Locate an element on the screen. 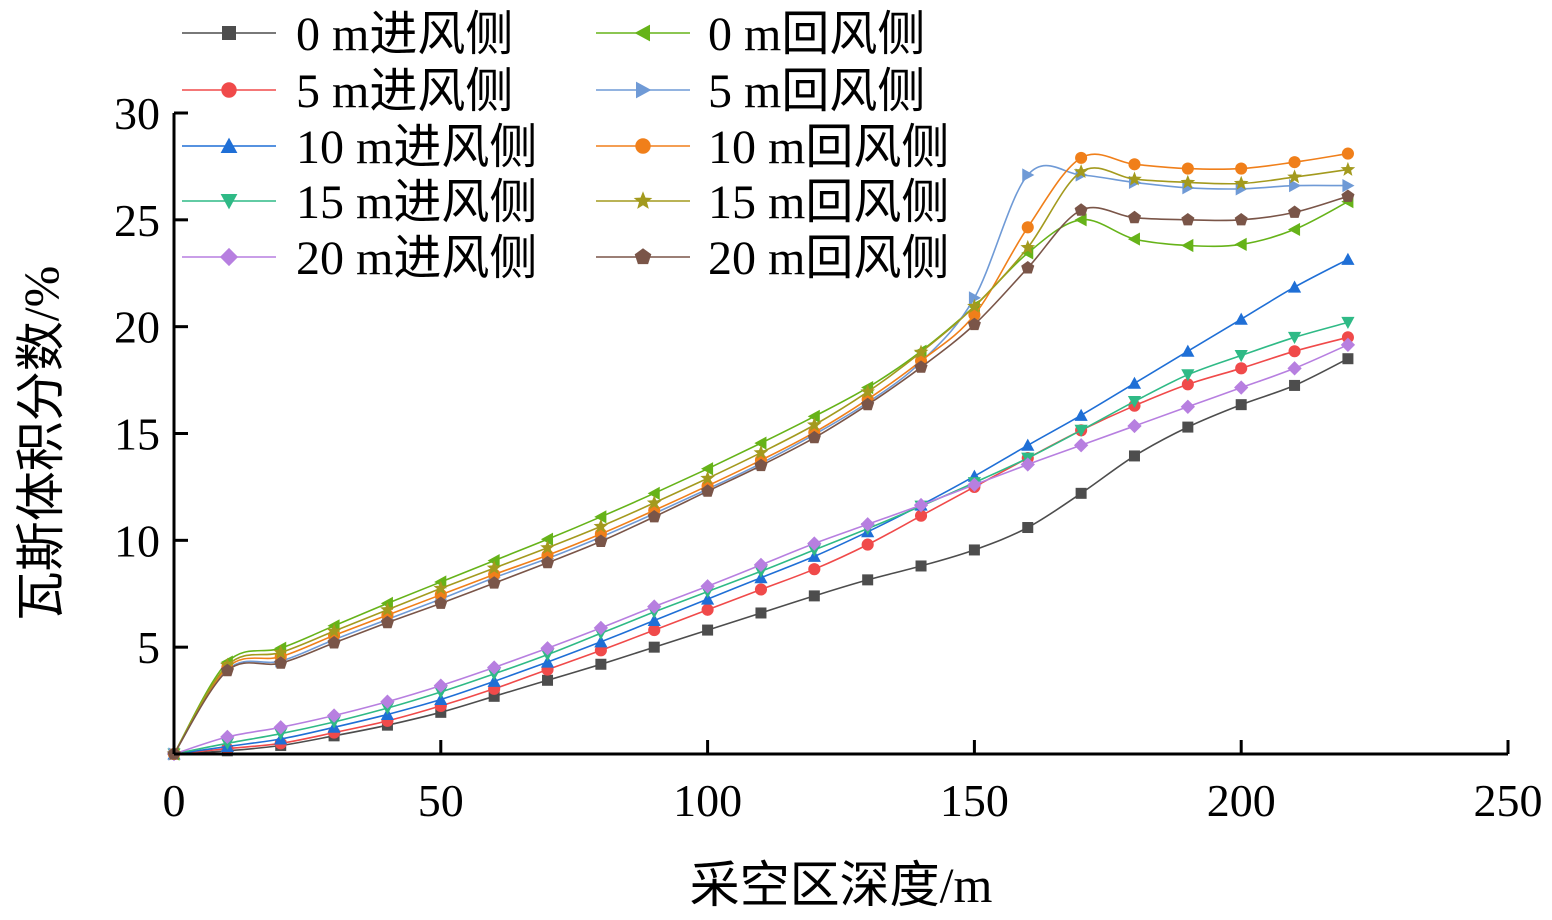 The height and width of the screenshot is (920, 1552). x-tick-label: 50 is located at coordinates (441, 800).